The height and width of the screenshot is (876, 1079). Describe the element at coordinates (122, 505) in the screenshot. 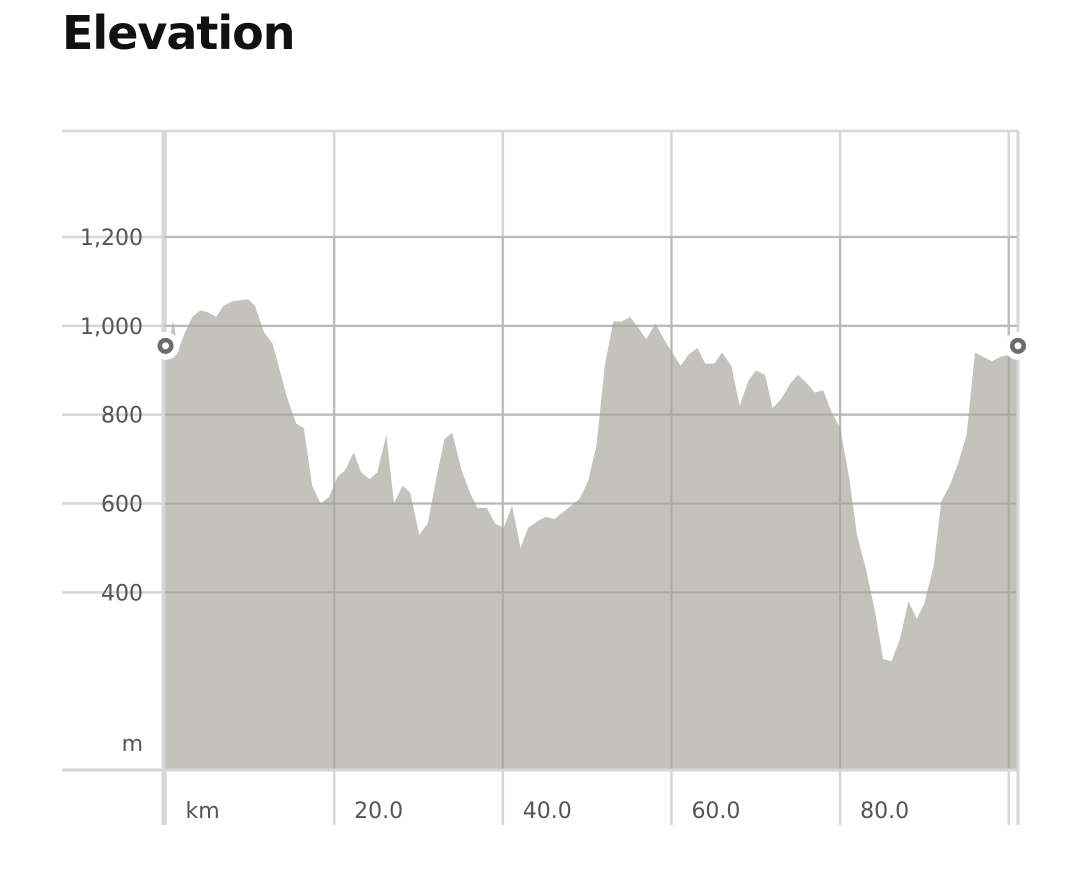

I see `y-tick-label: 600` at that location.